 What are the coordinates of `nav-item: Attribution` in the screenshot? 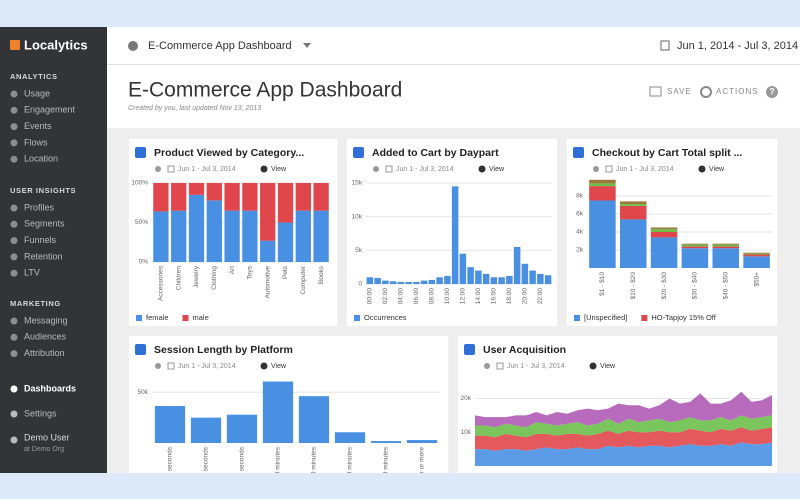 It's located at (44, 353).